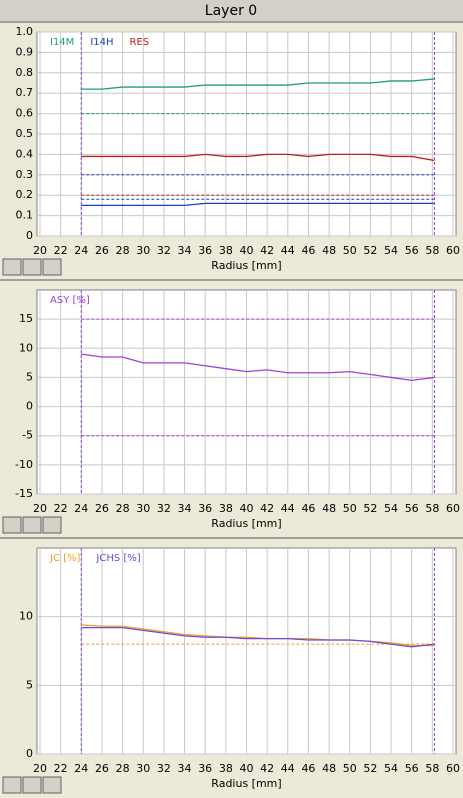  I want to click on y-tick-label: 0.4, so click(25, 153).